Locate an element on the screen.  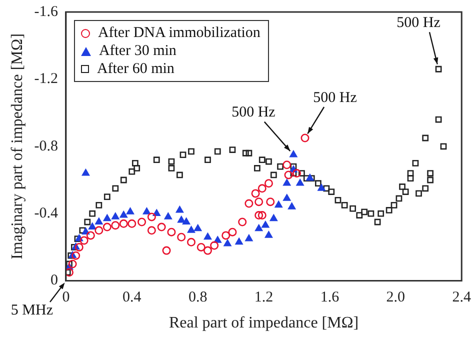
x-tick-label: 2.0 is located at coordinates (396, 298).